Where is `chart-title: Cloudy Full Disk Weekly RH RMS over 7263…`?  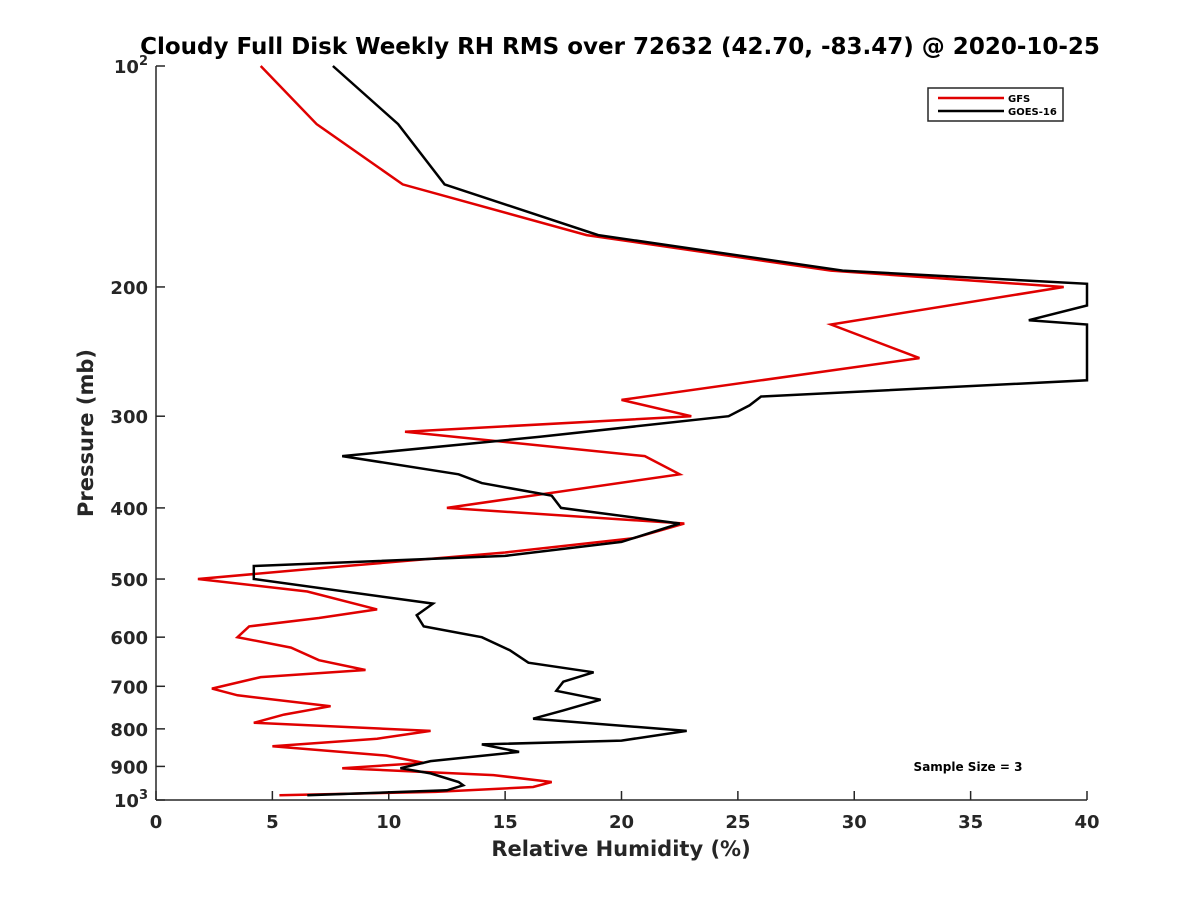
chart-title: Cloudy Full Disk Weekly RH RMS over 7263… is located at coordinates (620, 47).